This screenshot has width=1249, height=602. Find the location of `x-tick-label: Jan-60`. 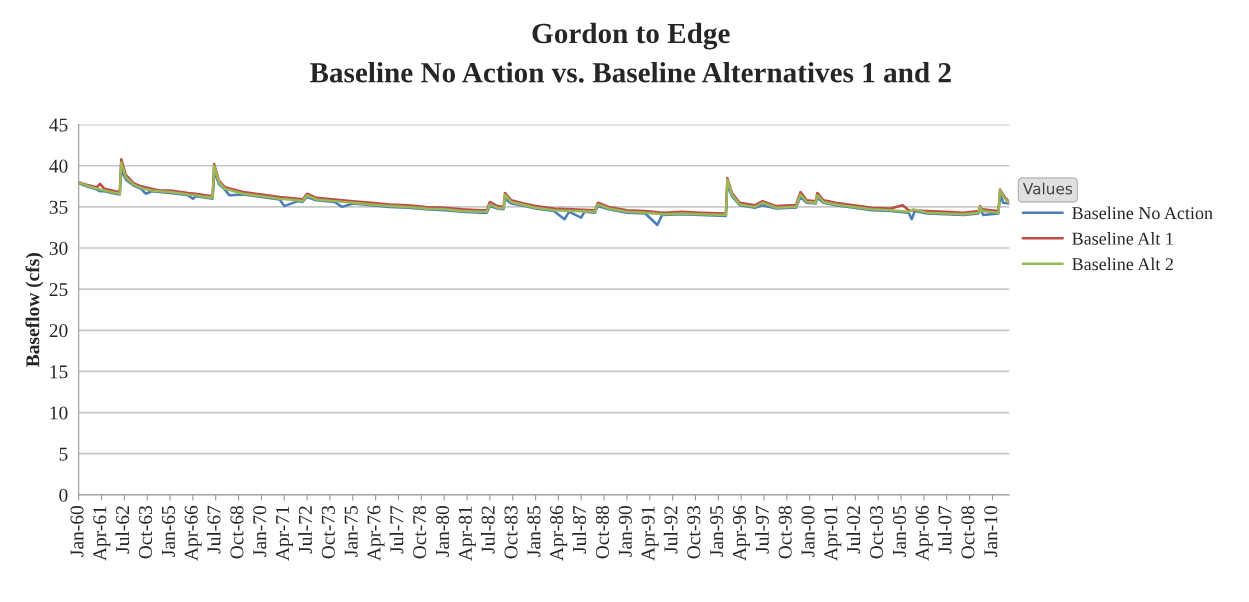

x-tick-label: Jan-60 is located at coordinates (77, 531).